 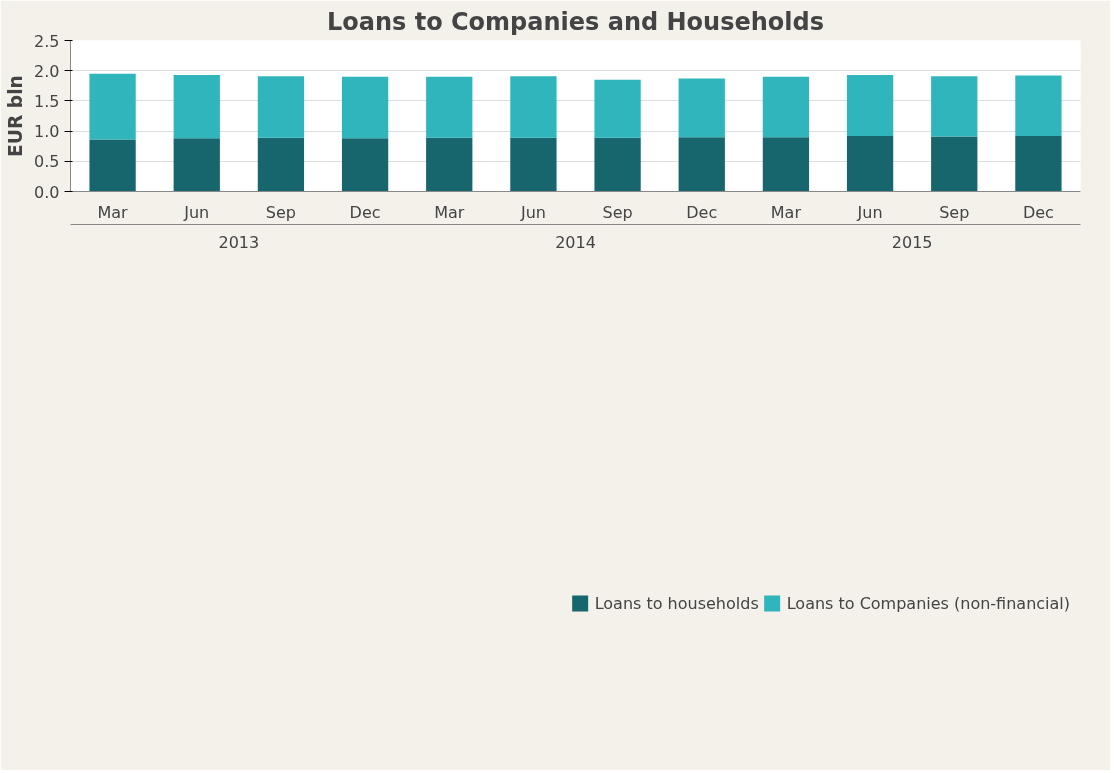 What do you see at coordinates (676, 603) in the screenshot?
I see `legend-label: Loans to households` at bounding box center [676, 603].